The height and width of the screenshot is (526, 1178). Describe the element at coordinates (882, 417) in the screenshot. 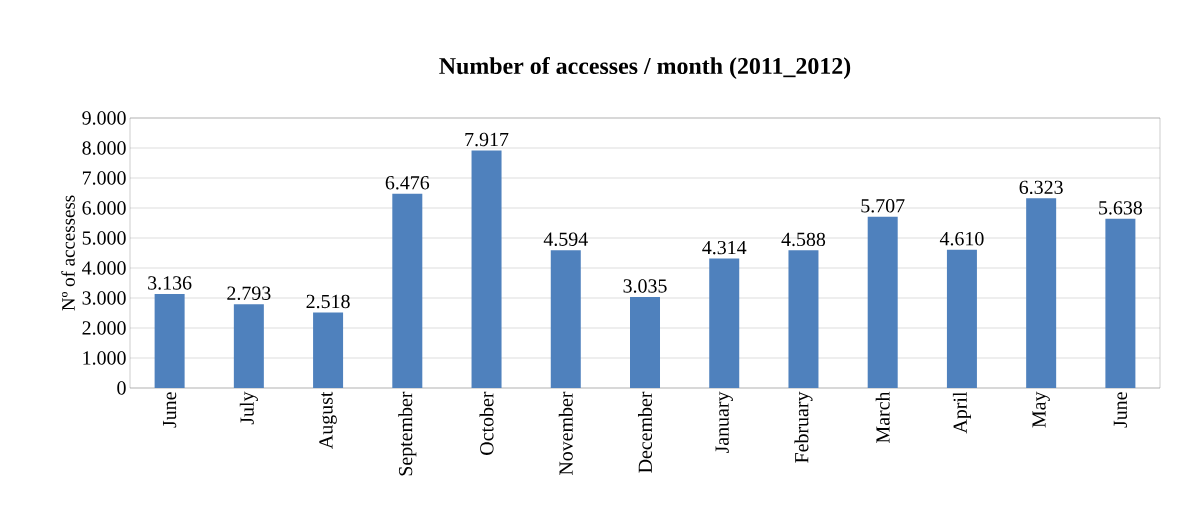

I see `x-tick-label: March` at that location.